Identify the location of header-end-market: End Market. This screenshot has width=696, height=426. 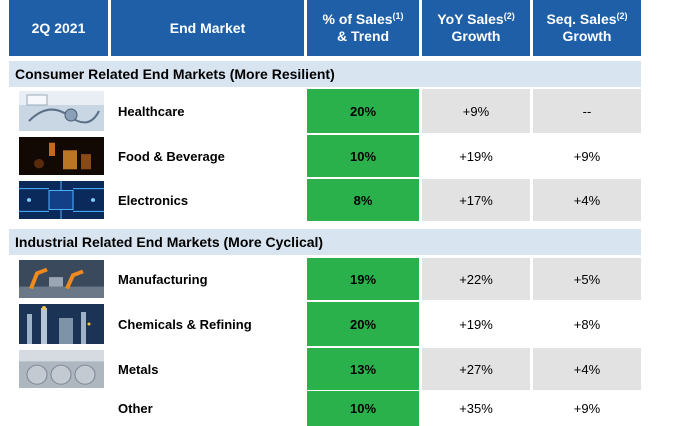
(207, 28).